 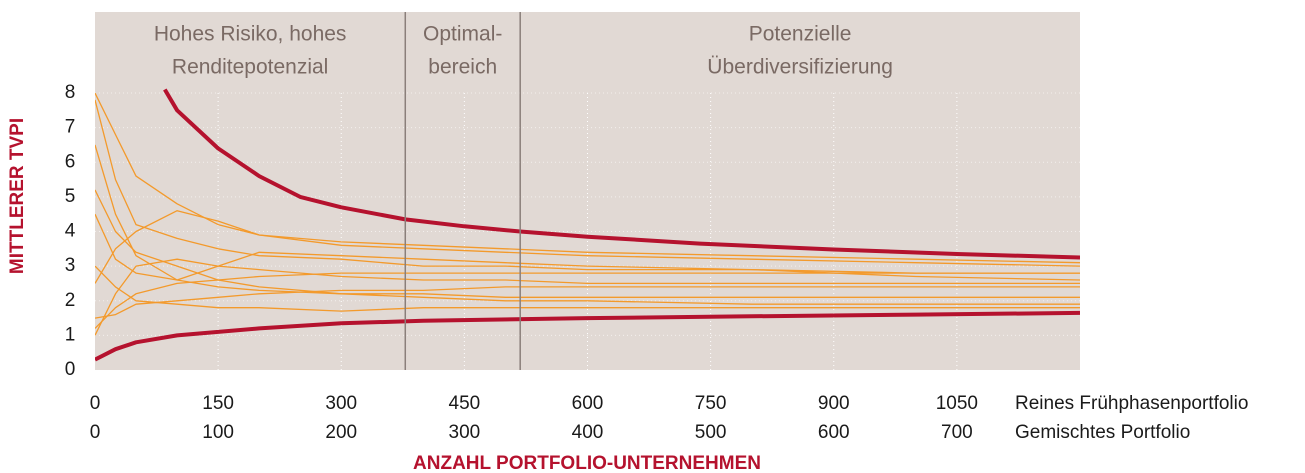 What do you see at coordinates (834, 432) in the screenshot?
I see `x2-tick-label: 600` at bounding box center [834, 432].